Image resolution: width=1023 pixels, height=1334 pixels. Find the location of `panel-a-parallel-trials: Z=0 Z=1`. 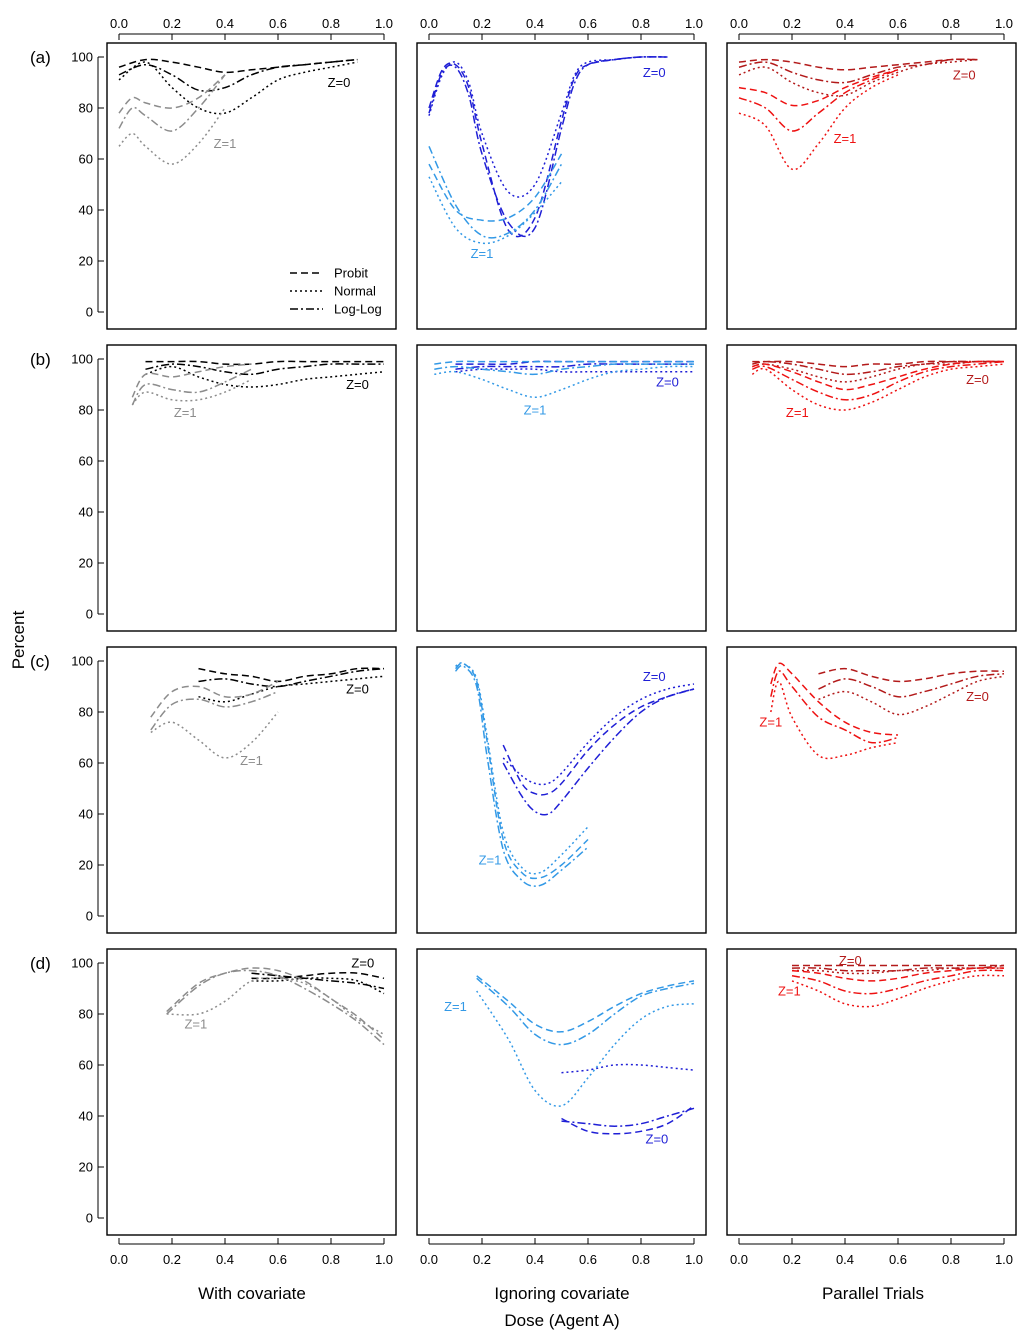

panel-a-parallel-trials: Z=0 Z=1 is located at coordinates (858, 114).